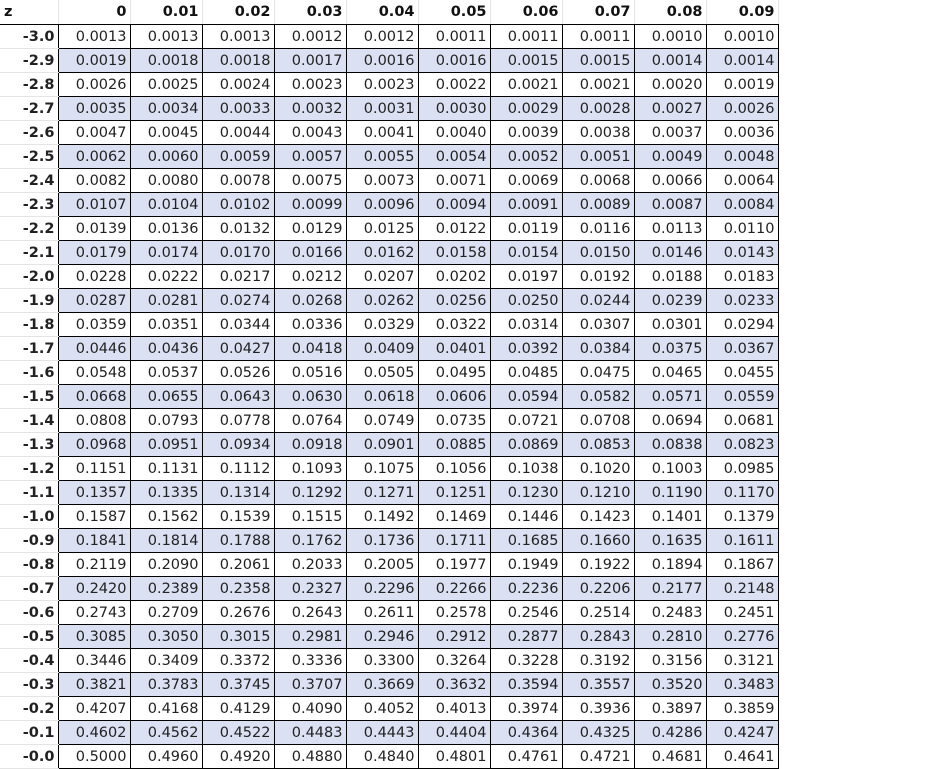 The image size is (940, 769). I want to click on table-cell: 0.2266, so click(454, 588).